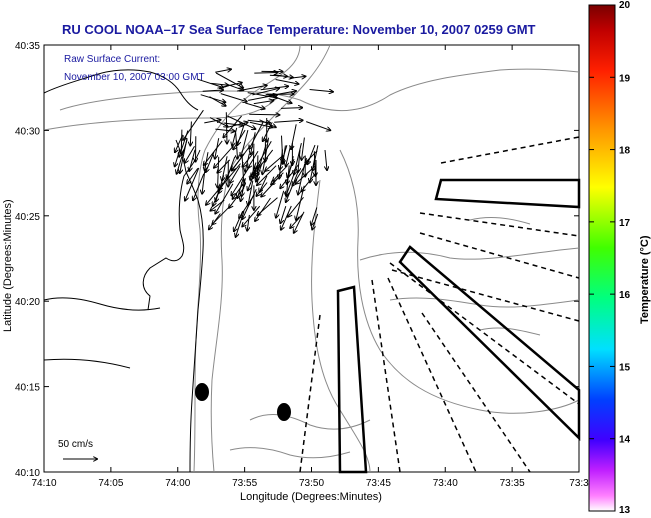  Describe the element at coordinates (27, 131) in the screenshot. I see `y-tick-label: 40:30` at that location.